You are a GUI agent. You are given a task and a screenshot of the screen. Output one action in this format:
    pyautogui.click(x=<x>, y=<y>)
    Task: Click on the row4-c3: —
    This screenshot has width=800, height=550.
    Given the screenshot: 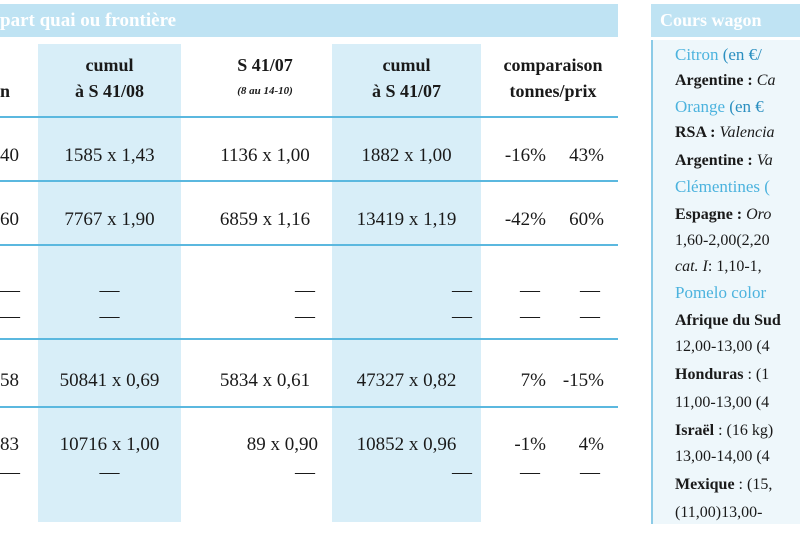 What is the action you would take?
    pyautogui.click(x=462, y=316)
    